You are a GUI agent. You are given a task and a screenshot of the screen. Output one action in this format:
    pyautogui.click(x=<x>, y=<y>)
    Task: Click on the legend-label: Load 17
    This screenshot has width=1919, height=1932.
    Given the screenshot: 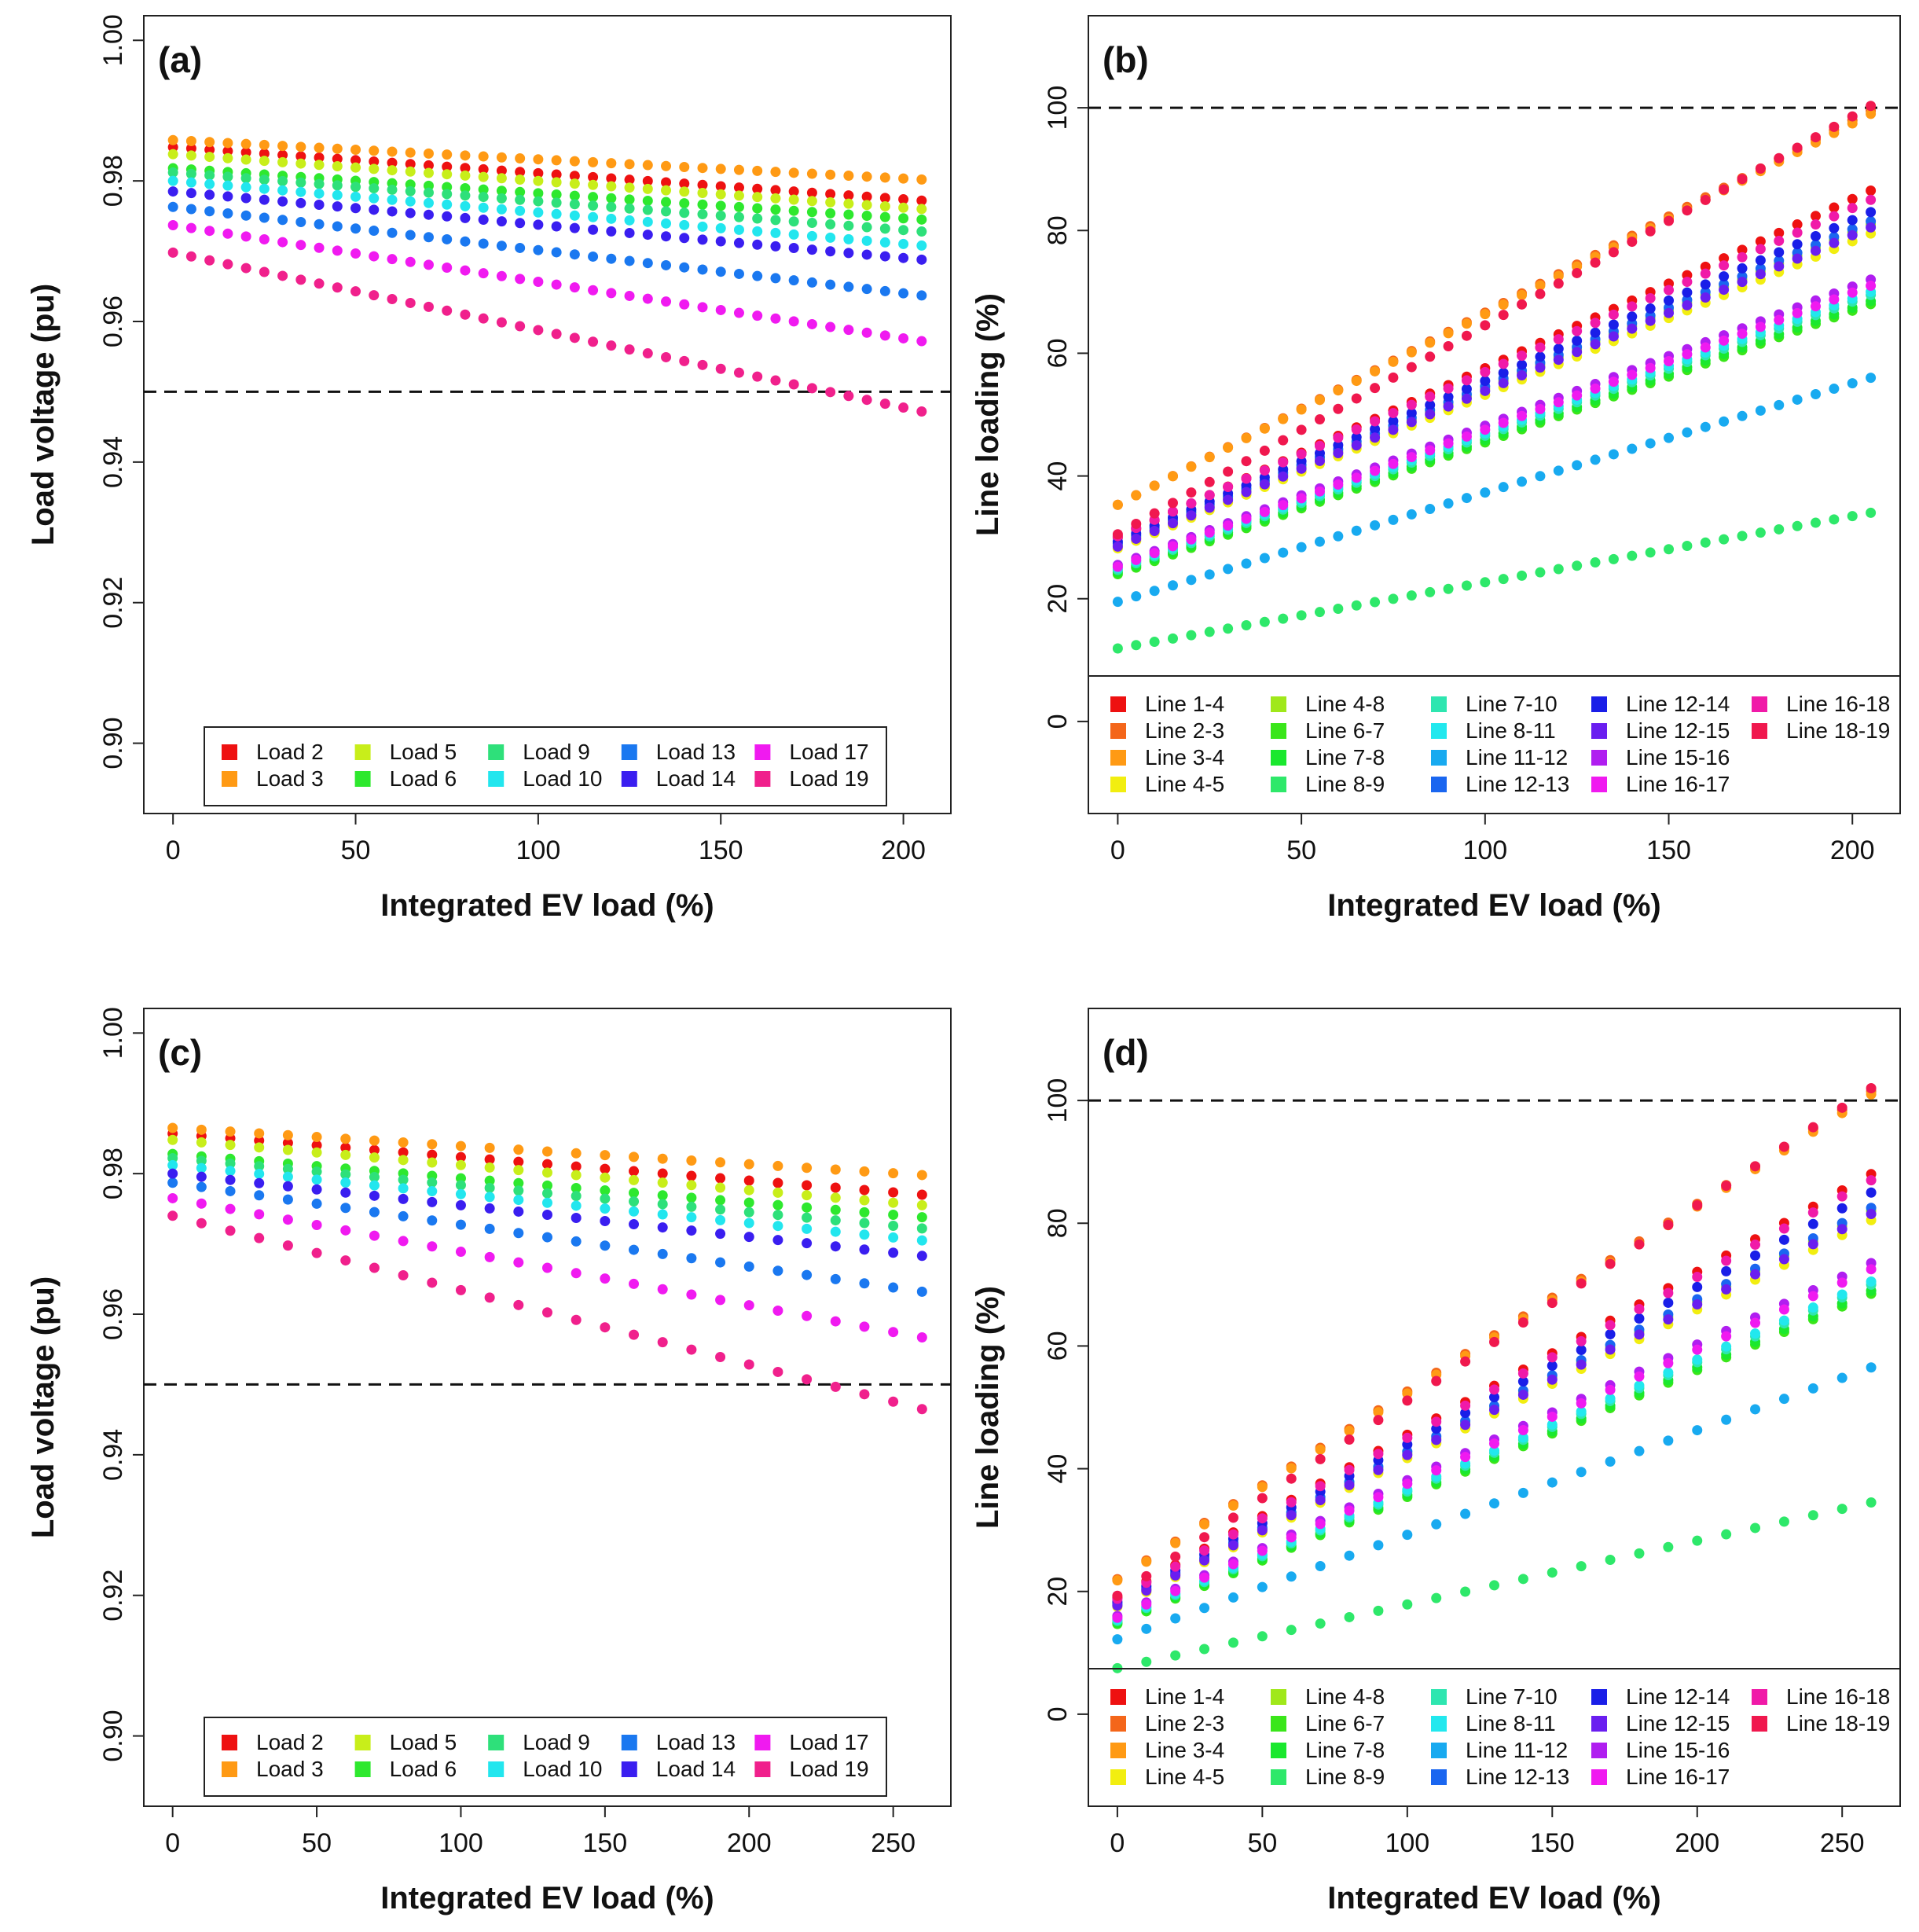 What is the action you would take?
    pyautogui.click(x=829, y=752)
    